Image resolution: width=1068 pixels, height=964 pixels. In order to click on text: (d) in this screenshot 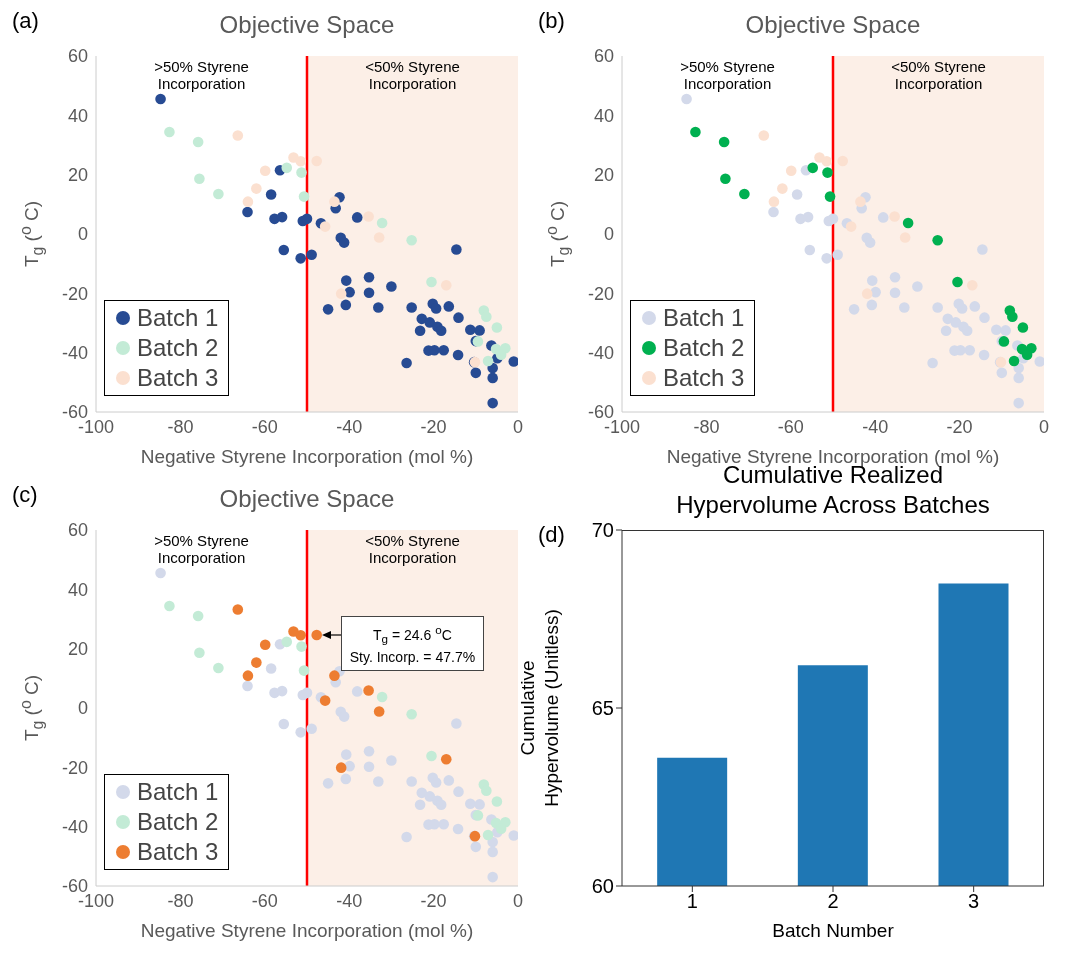, I will do `click(551, 535)`.